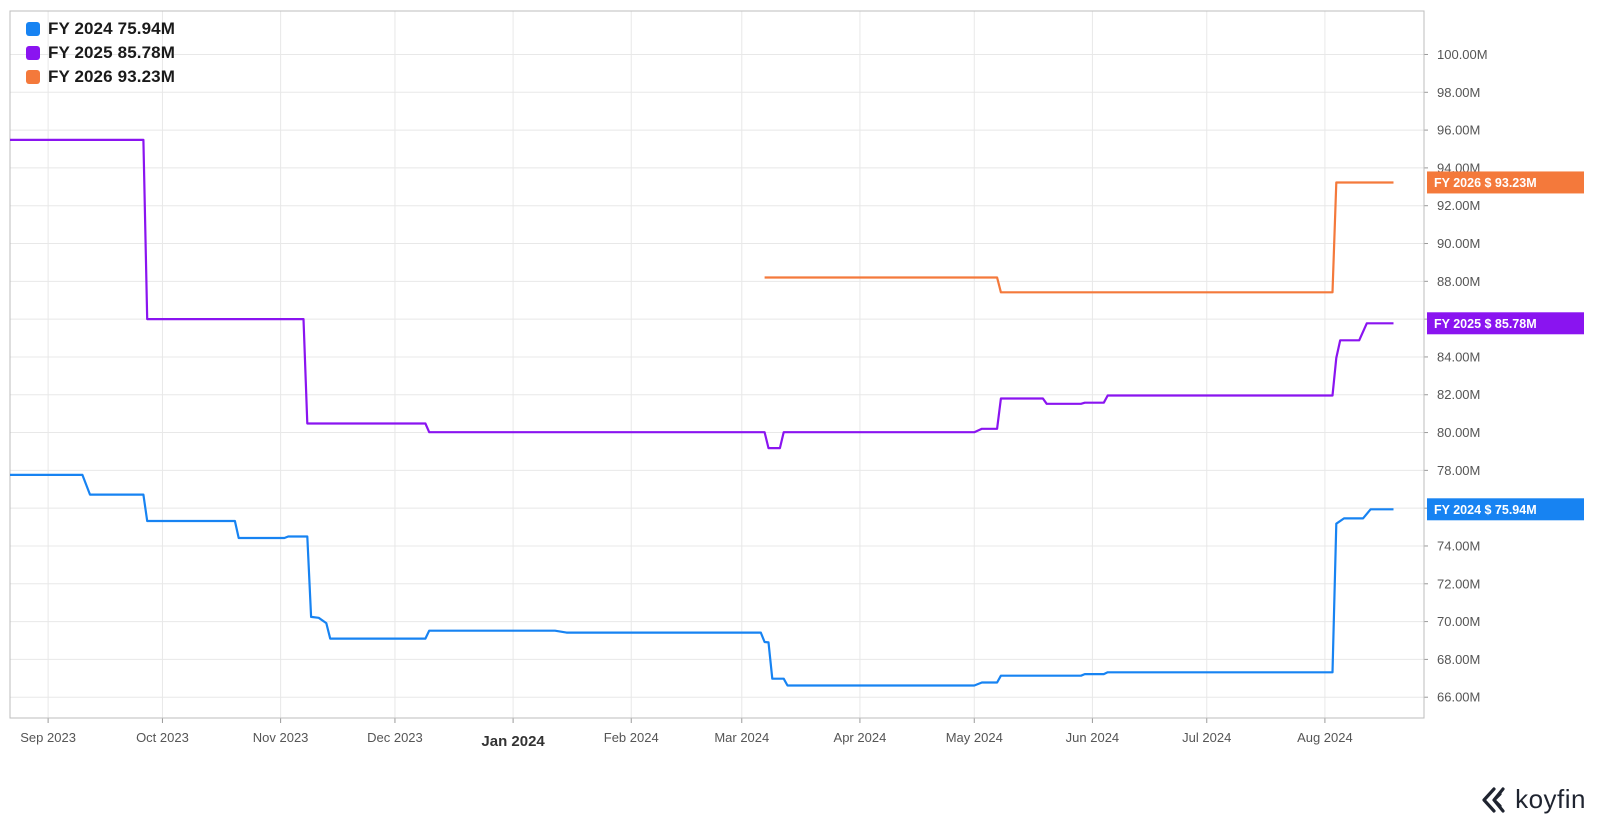  I want to click on legend-item-fy-2026: FY 2026 93.23M, so click(100, 77).